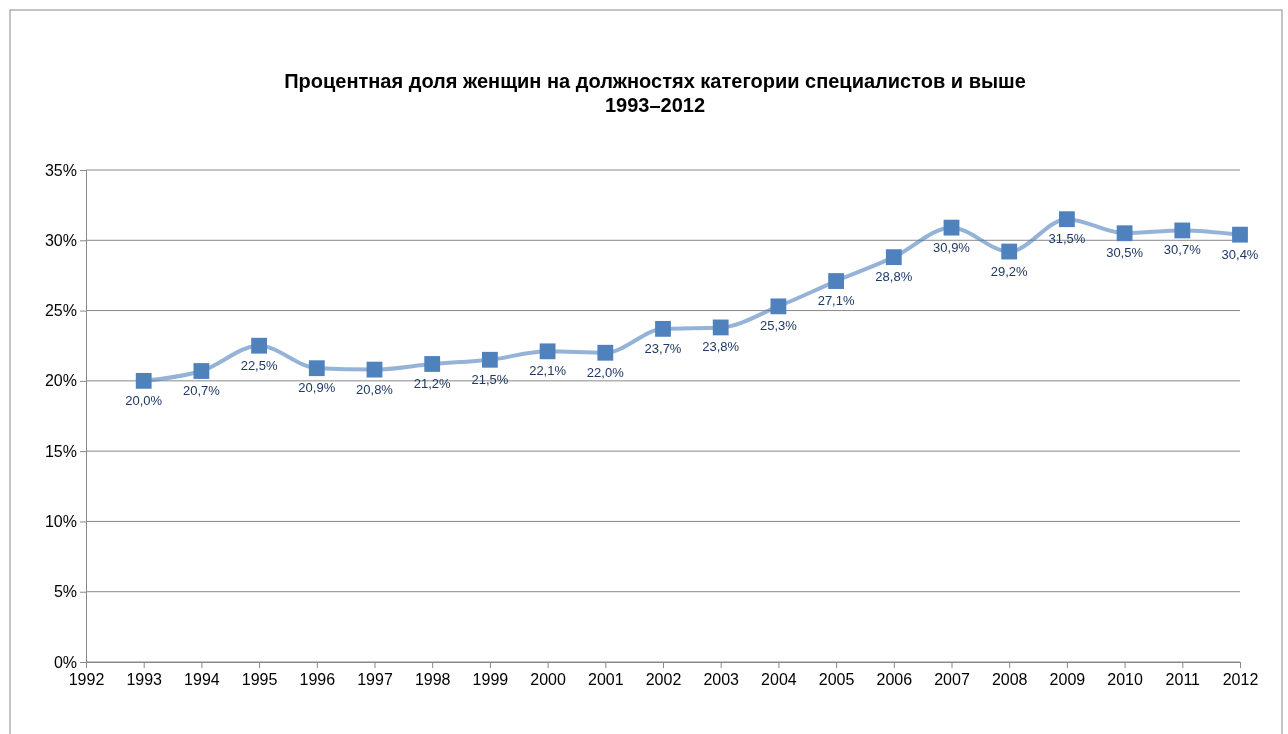 The width and height of the screenshot is (1288, 734). What do you see at coordinates (432, 383) in the screenshot?
I see `data-label: 21,2%` at bounding box center [432, 383].